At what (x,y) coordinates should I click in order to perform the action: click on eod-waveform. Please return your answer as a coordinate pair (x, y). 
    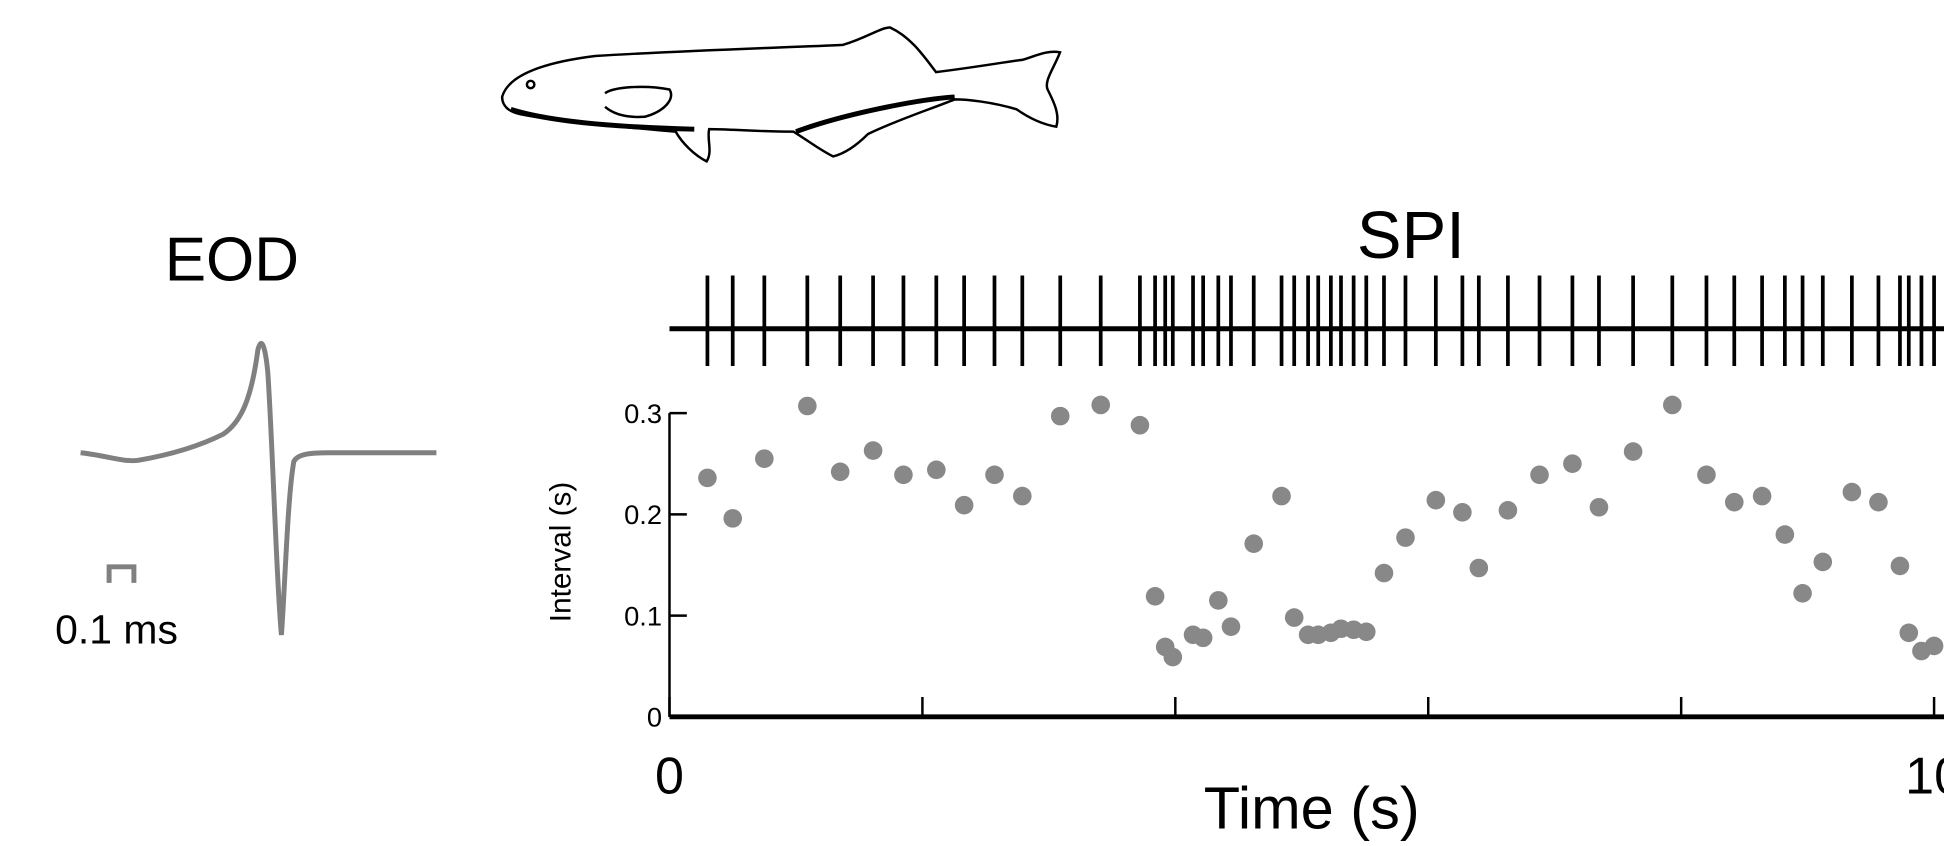
    Looking at the image, I should click on (258, 488).